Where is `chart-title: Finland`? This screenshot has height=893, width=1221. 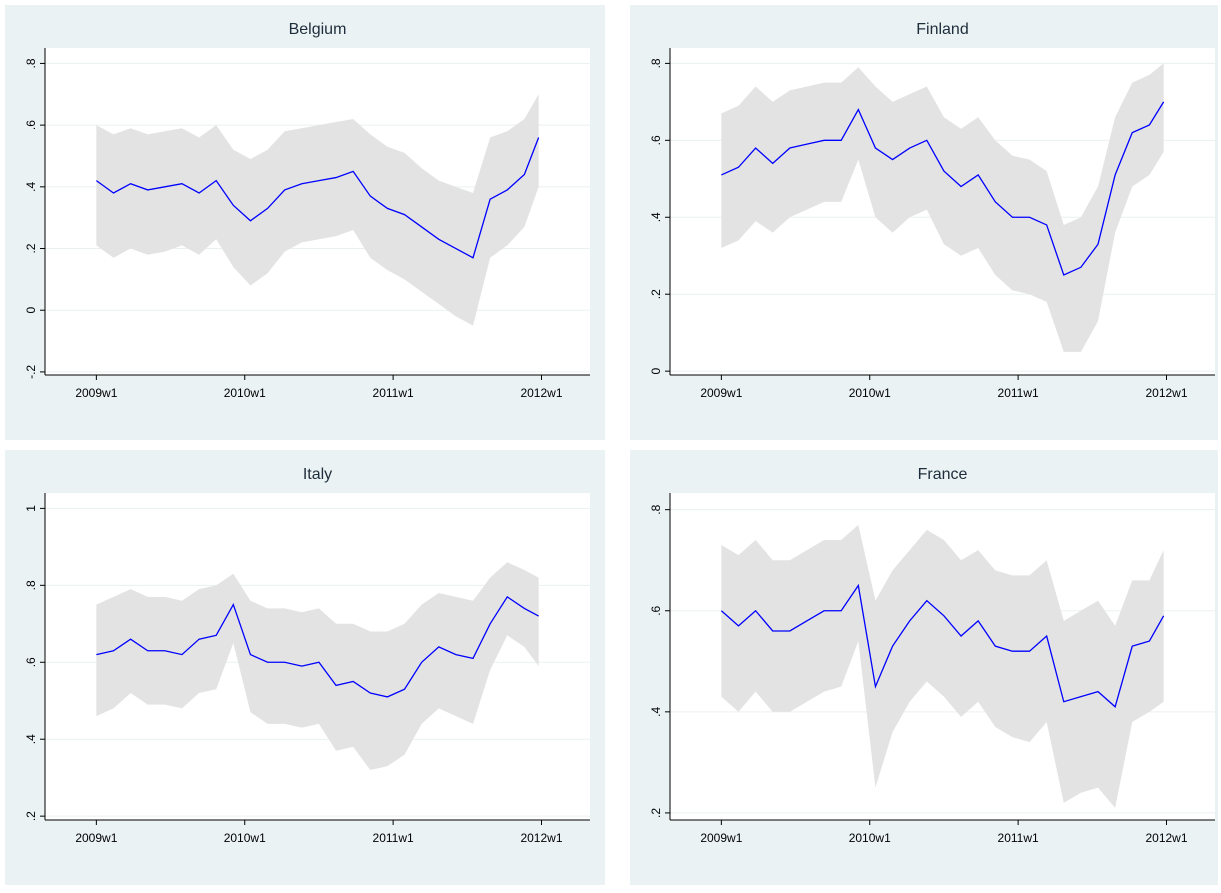
chart-title: Finland is located at coordinates (942, 29).